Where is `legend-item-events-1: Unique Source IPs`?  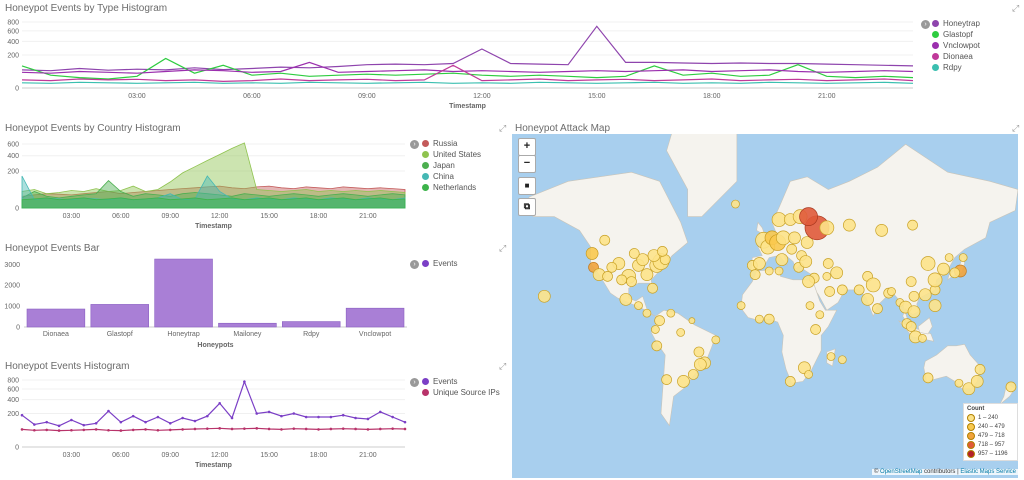
legend-item-events-1: Unique Source IPs is located at coordinates (461, 392).